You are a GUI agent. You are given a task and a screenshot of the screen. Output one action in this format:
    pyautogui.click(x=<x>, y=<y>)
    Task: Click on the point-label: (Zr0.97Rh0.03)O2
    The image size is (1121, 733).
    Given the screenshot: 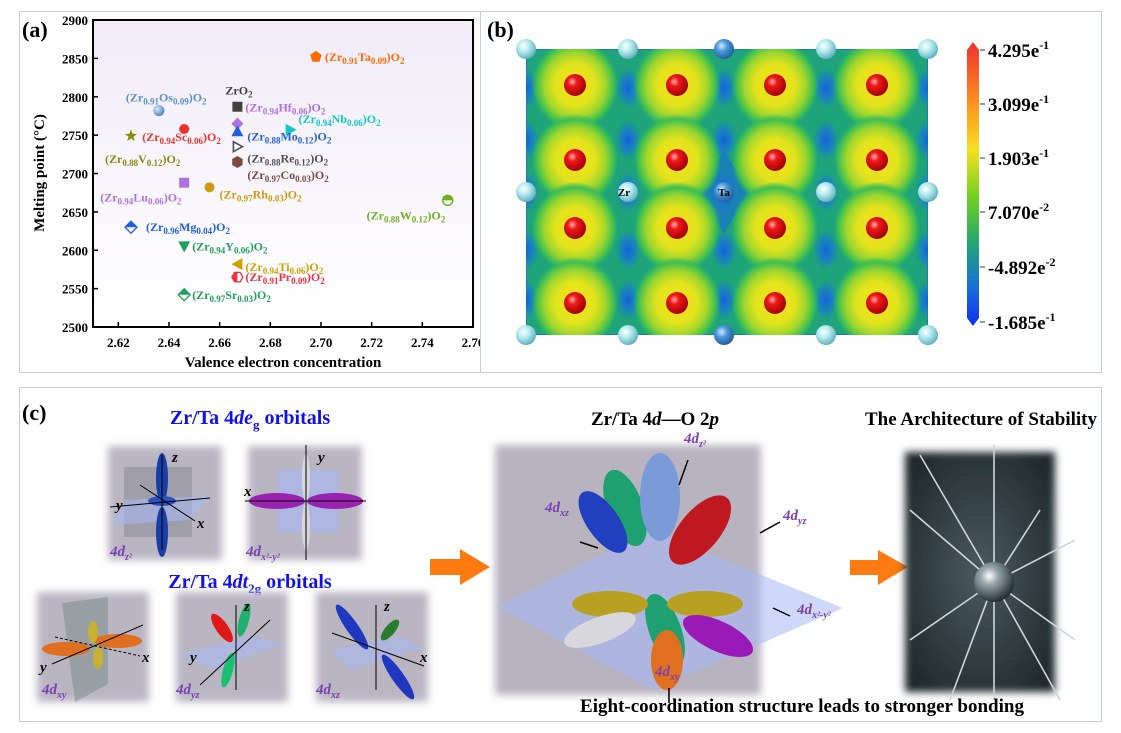 What is the action you would take?
    pyautogui.click(x=261, y=195)
    